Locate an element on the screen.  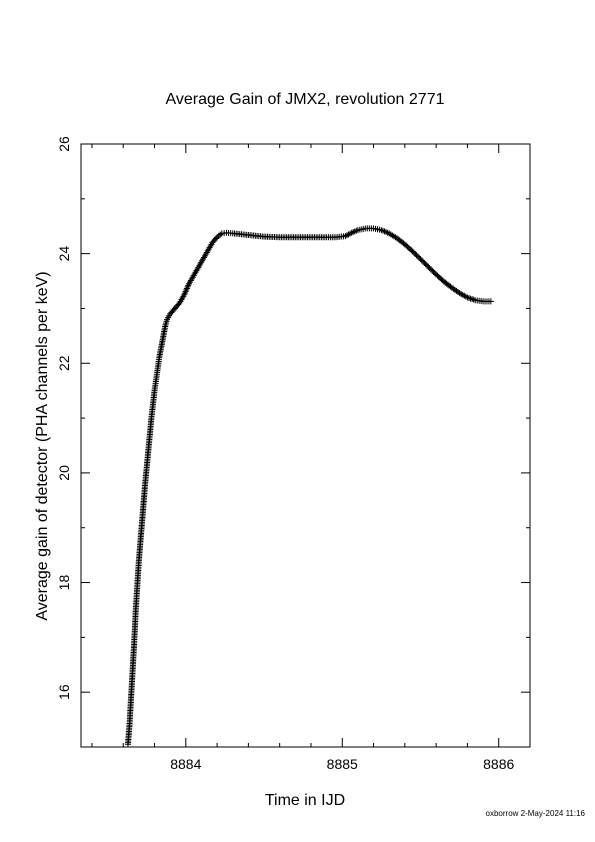
x-tick-label: 8884 is located at coordinates (185, 764).